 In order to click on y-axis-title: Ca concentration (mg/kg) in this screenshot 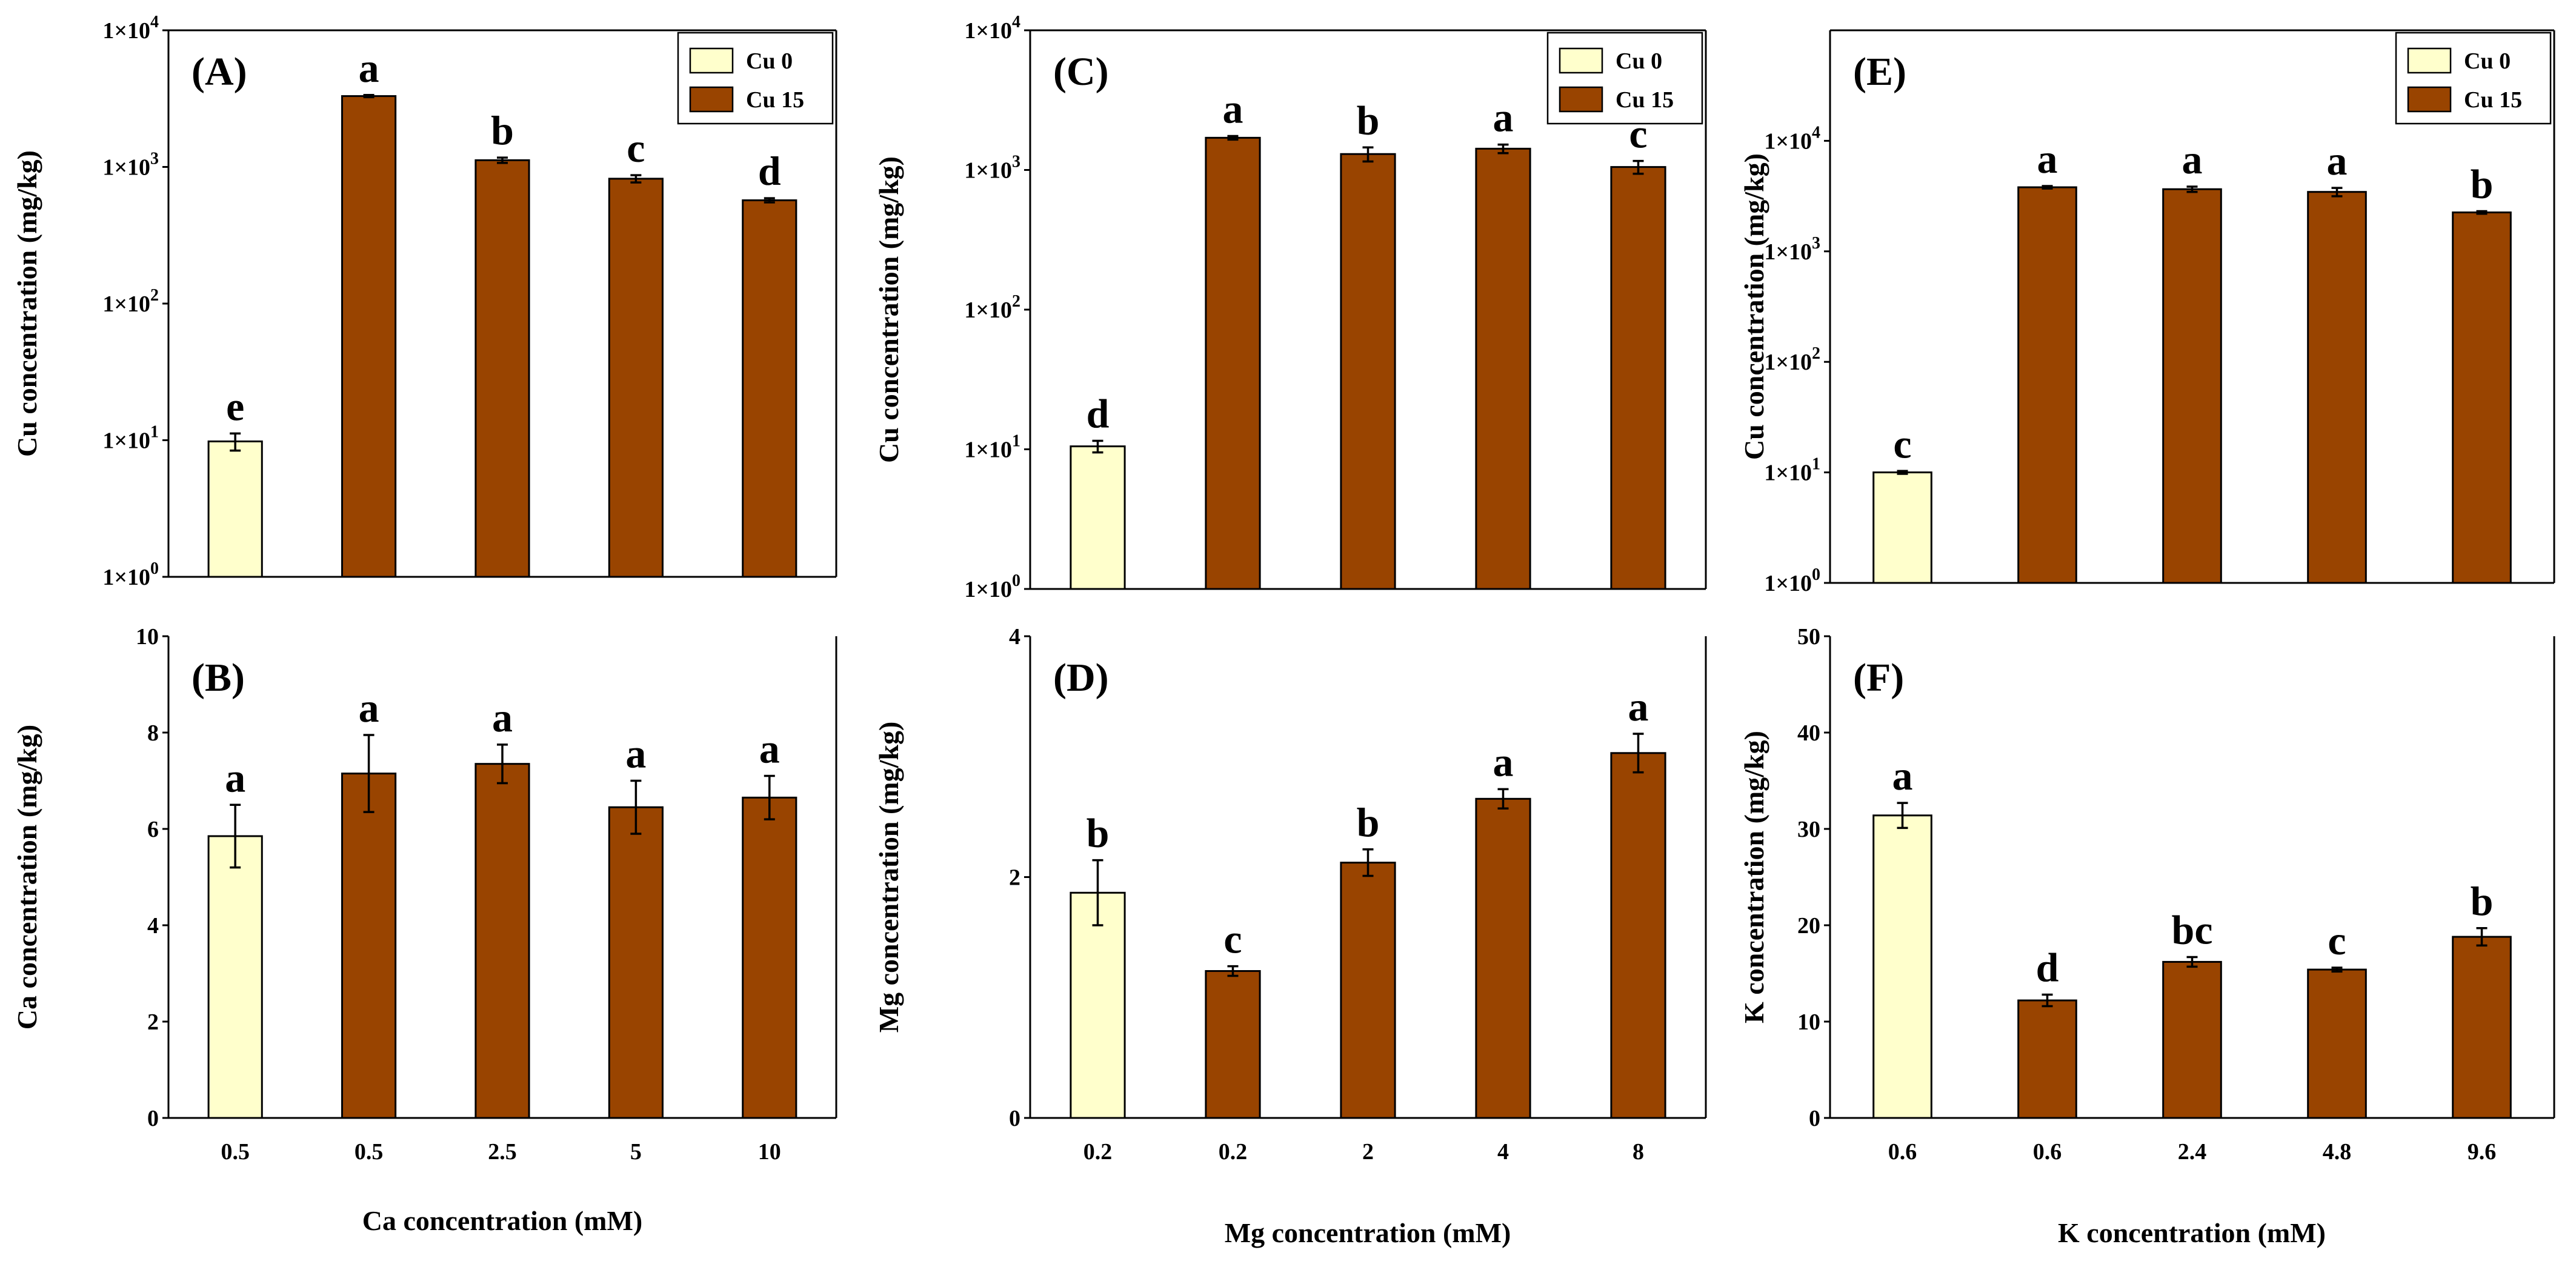, I will do `click(27, 877)`.